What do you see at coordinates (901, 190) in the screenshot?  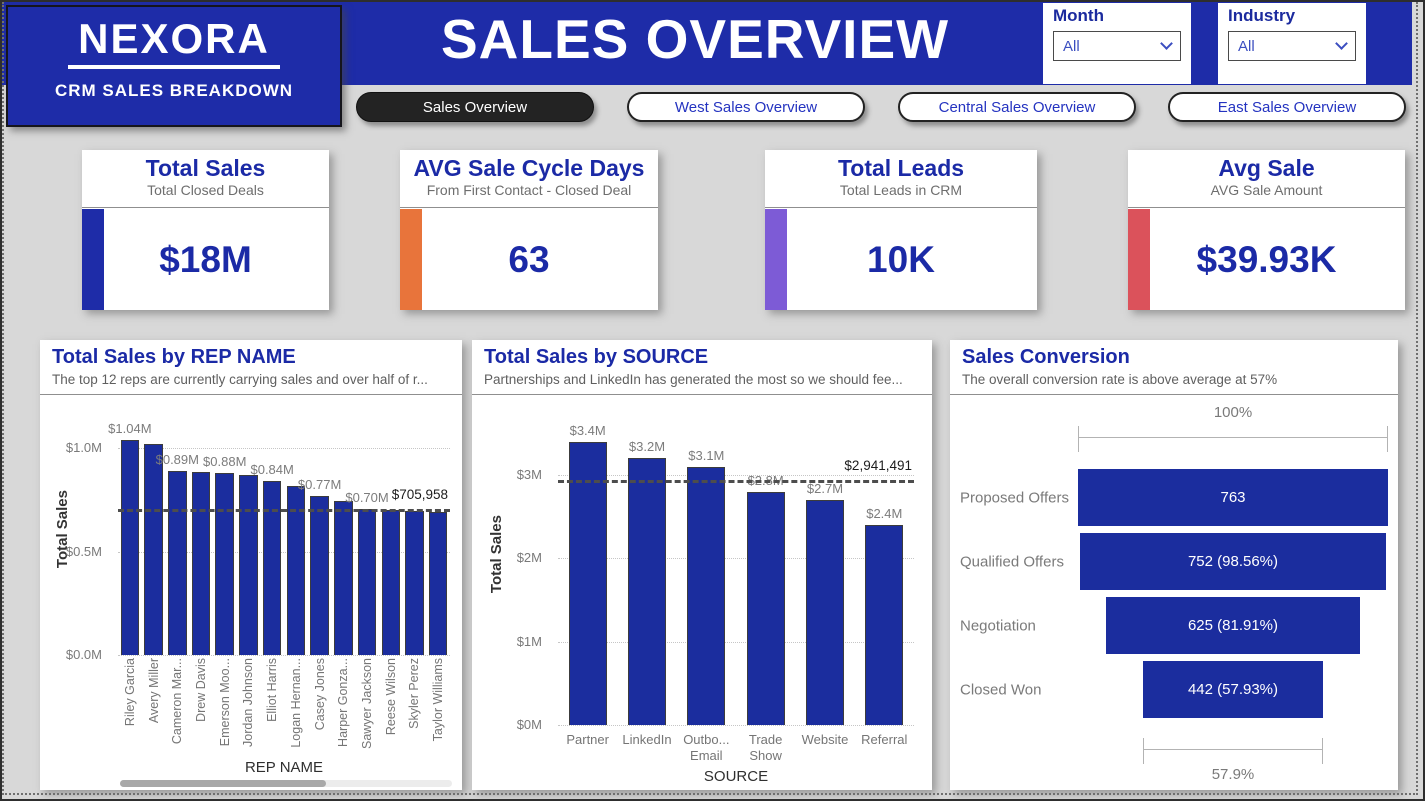 I see `kpi-subtitle: Total Leads in CRM` at bounding box center [901, 190].